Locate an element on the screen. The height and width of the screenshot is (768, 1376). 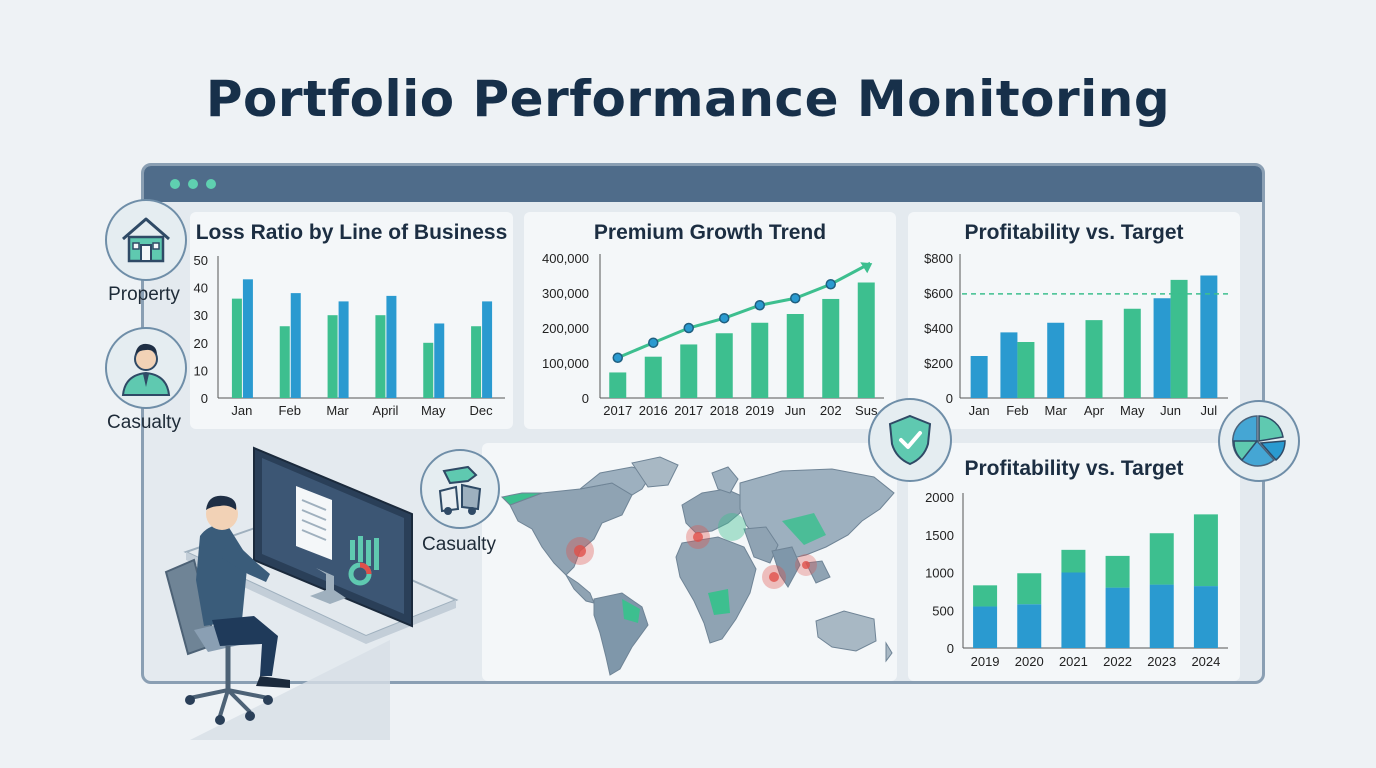
x-tick-label: Dec is located at coordinates (482, 410).